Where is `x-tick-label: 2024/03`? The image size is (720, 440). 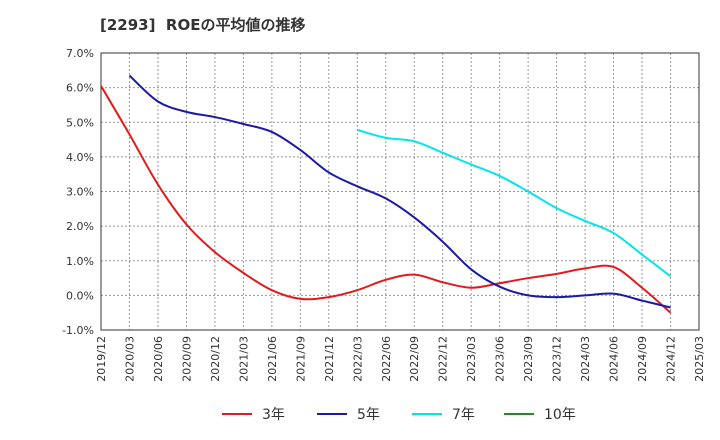 x-tick-label: 2024/03 is located at coordinates (585, 359).